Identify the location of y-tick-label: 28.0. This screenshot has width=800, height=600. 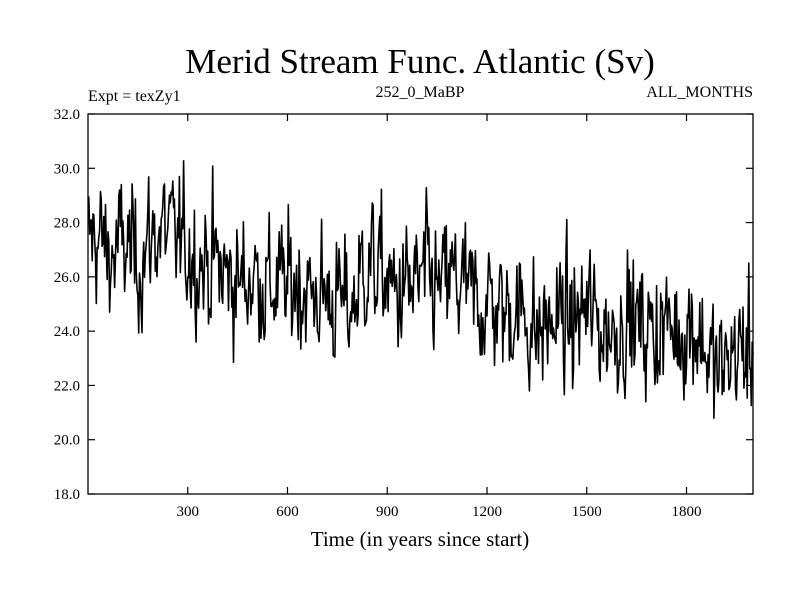
(67, 224).